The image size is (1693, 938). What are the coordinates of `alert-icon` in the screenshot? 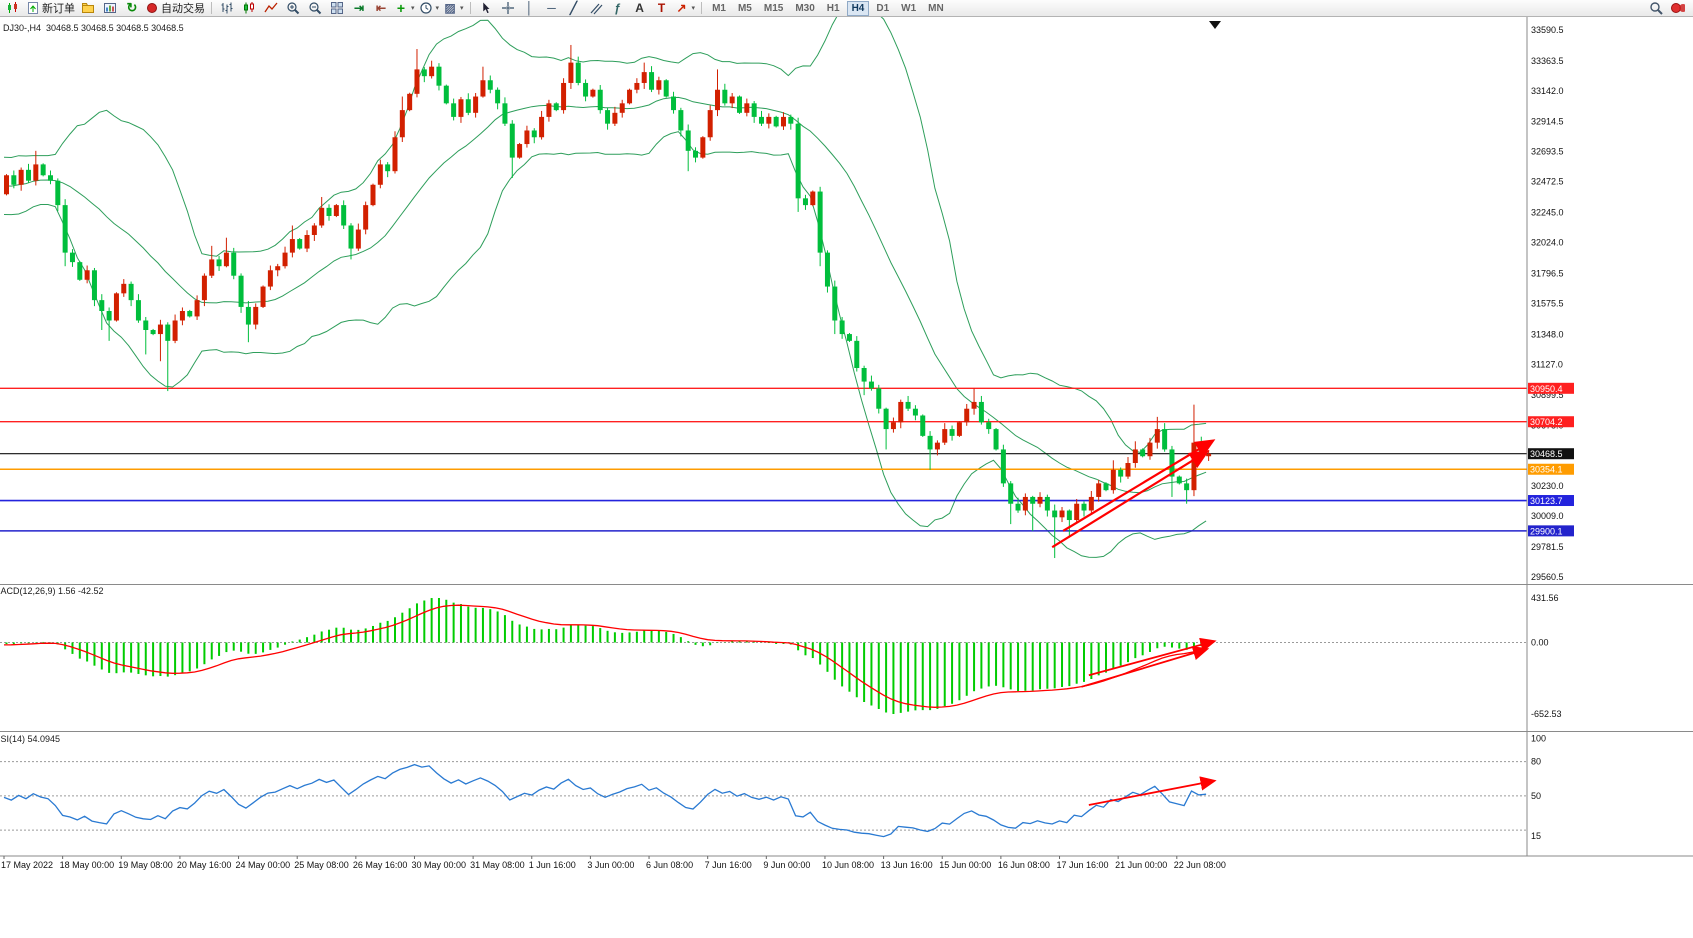 It's located at (1678, 8).